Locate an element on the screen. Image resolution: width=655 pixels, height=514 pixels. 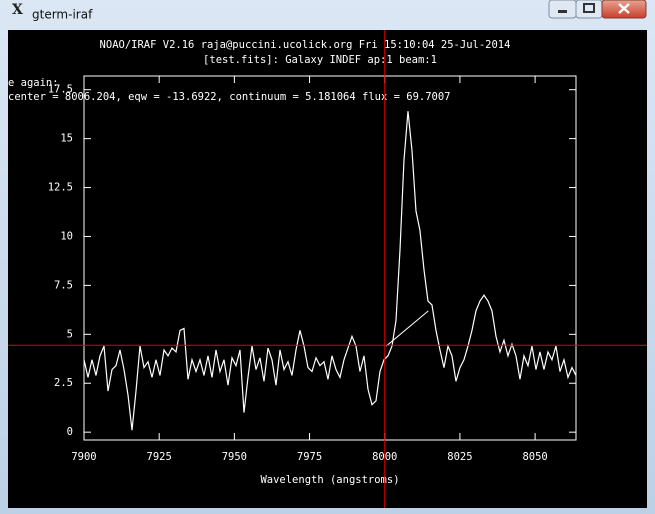
maximize-icon is located at coordinates (589, 8).